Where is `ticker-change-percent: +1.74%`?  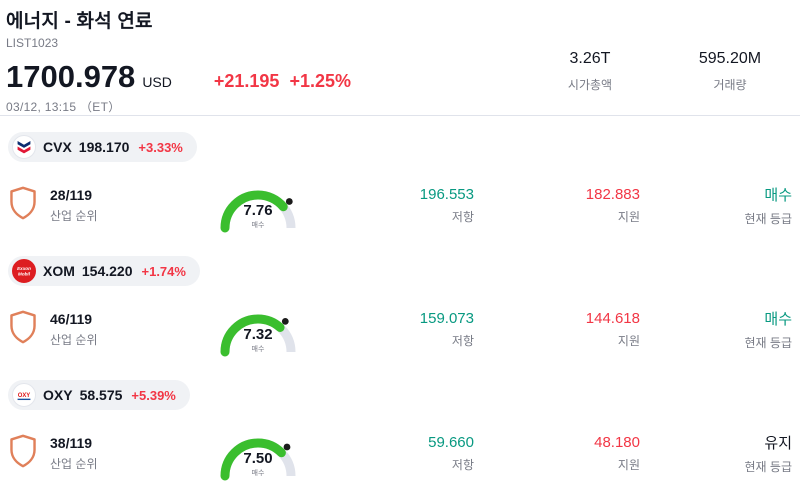
ticker-change-percent: +1.74% is located at coordinates (163, 271).